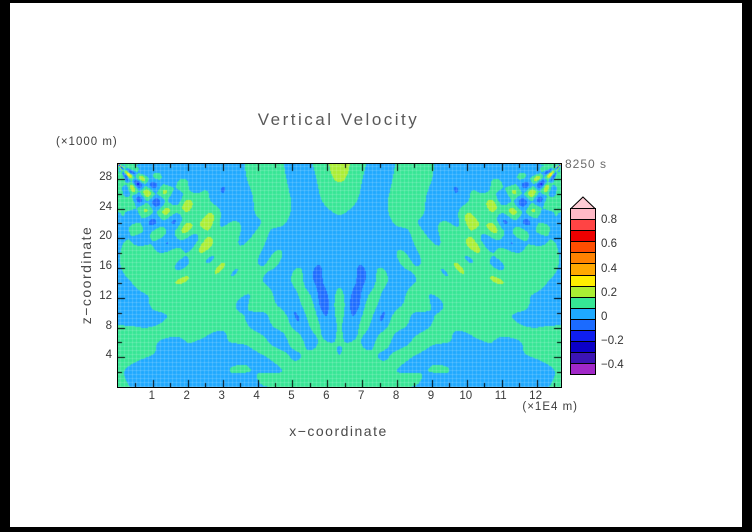  I want to click on y-tick-label: 16, so click(105, 266).